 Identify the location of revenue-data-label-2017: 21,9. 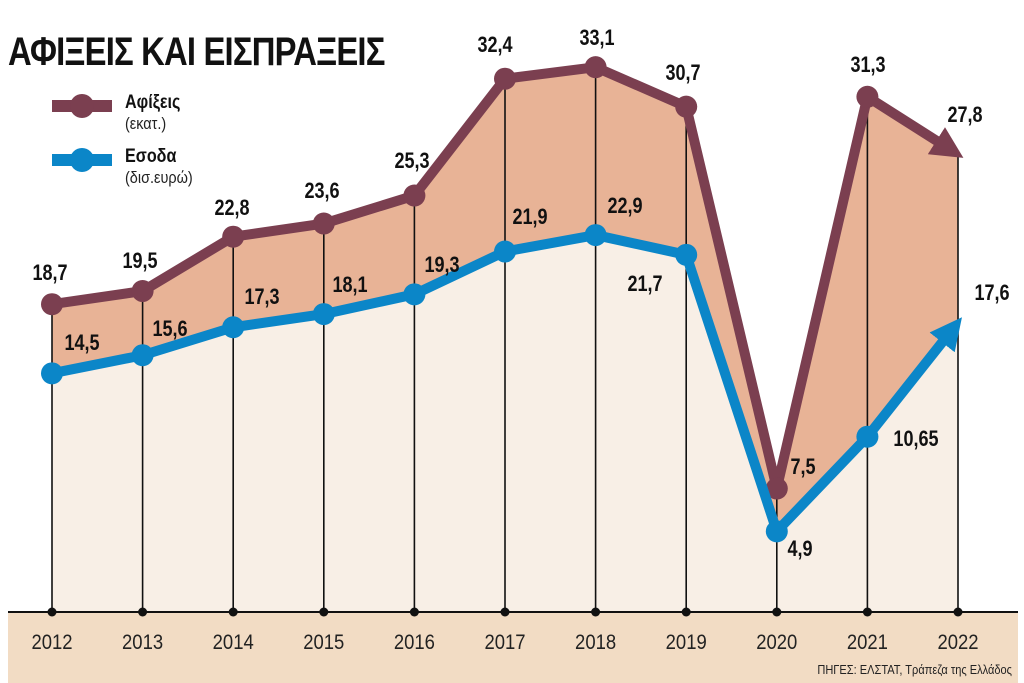
(529, 217).